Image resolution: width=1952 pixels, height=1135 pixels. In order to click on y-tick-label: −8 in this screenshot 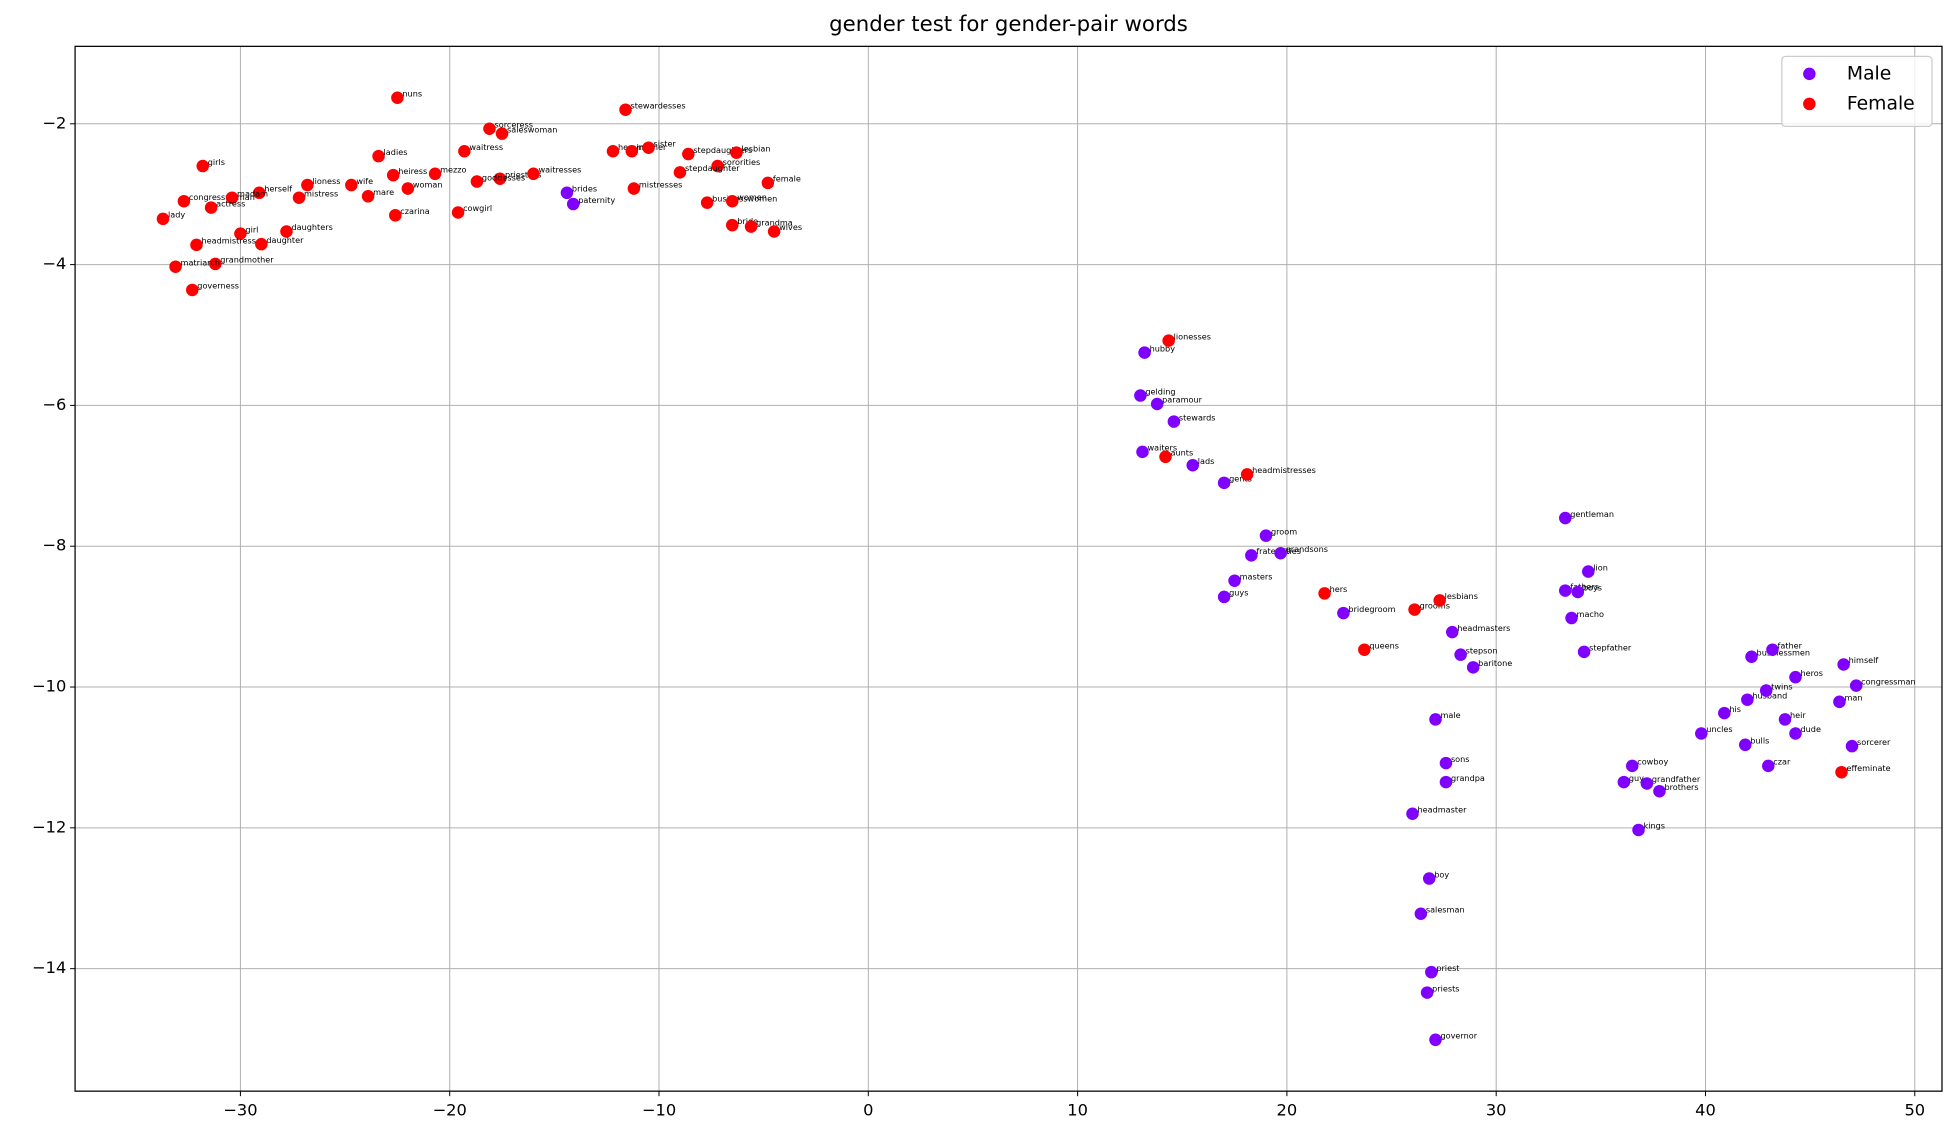, I will do `click(54, 545)`.